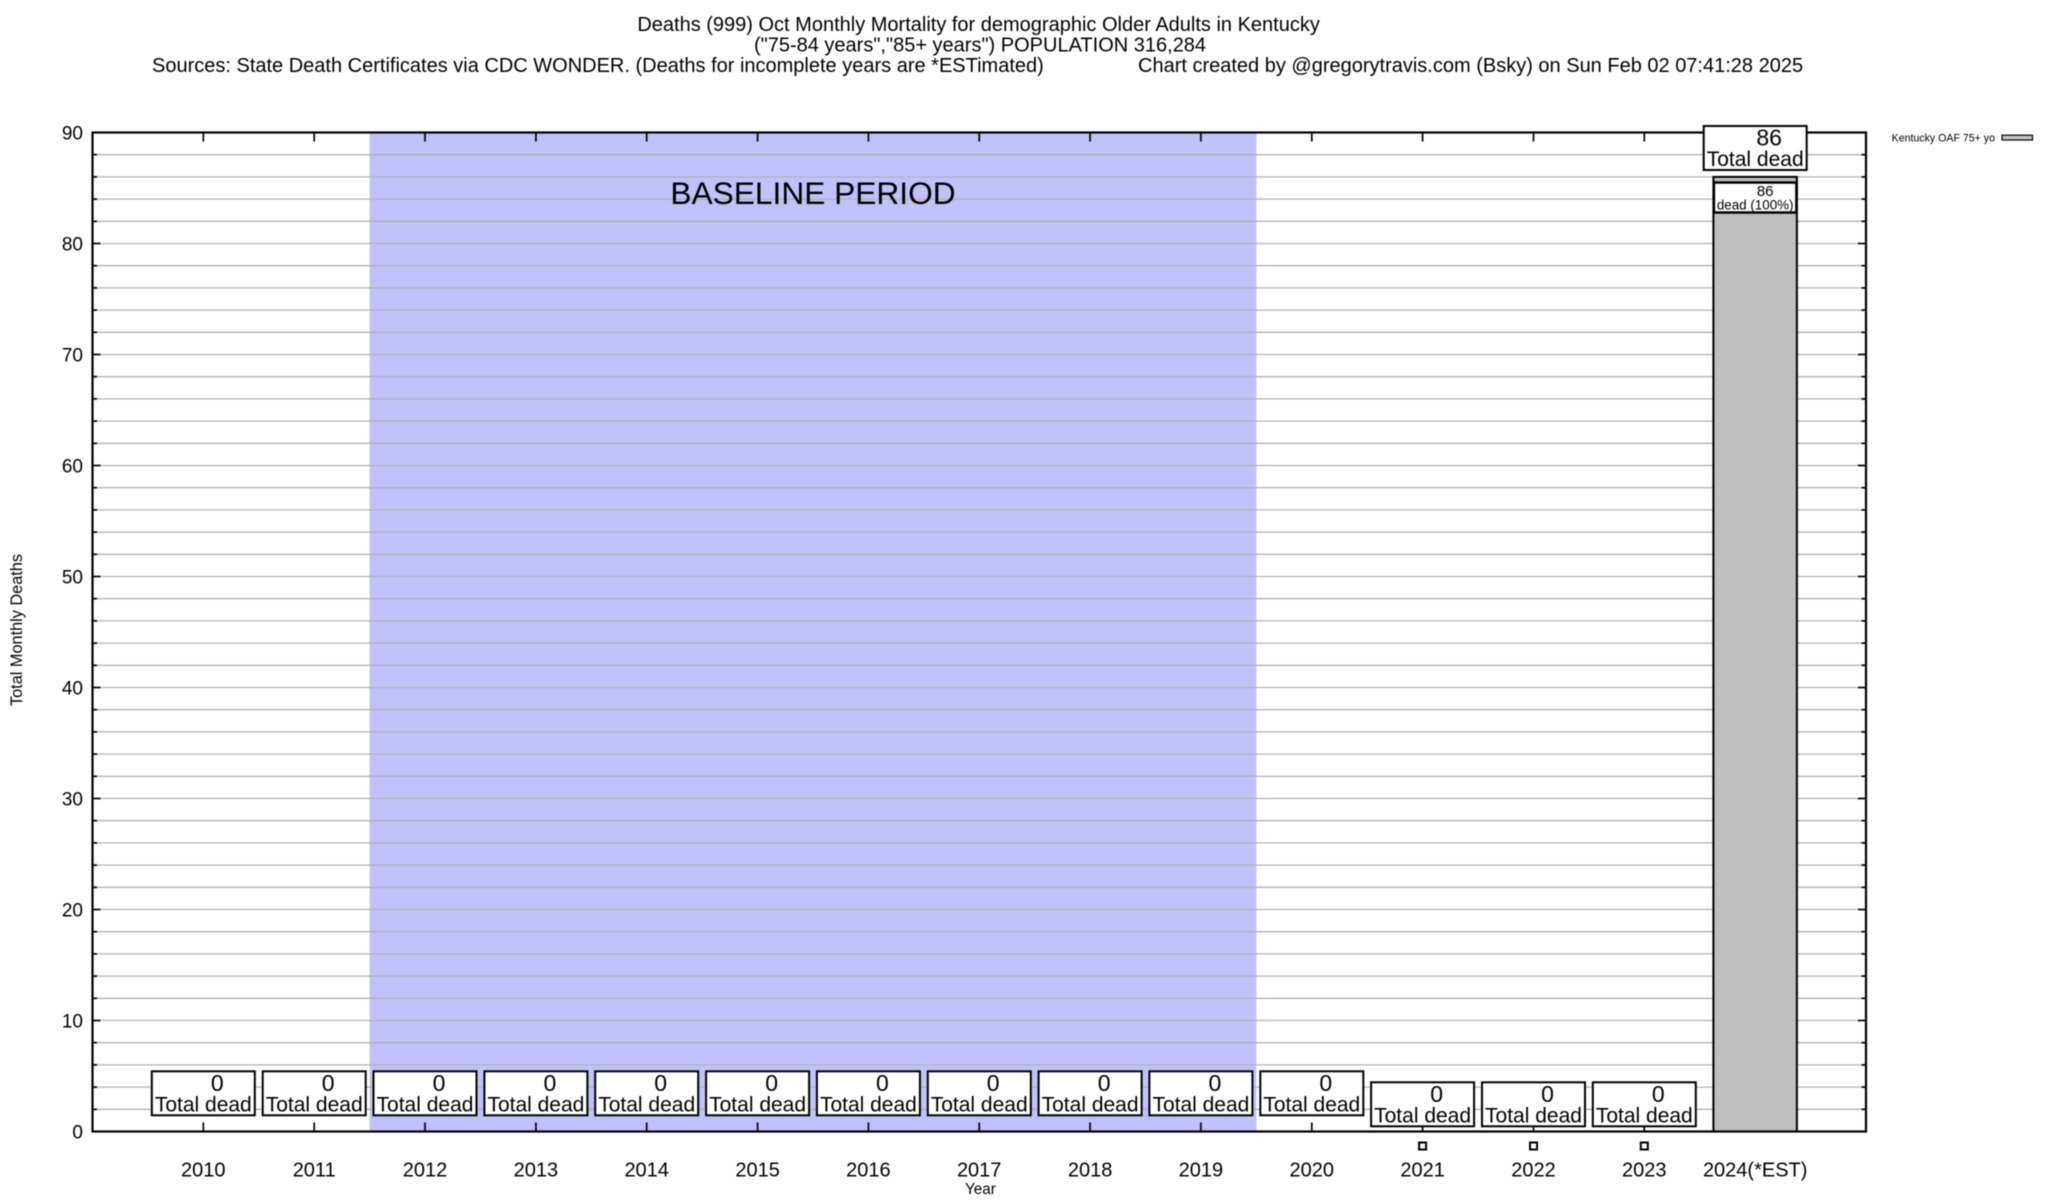  Describe the element at coordinates (72, 1021) in the screenshot. I see `svg-text: 10` at that location.